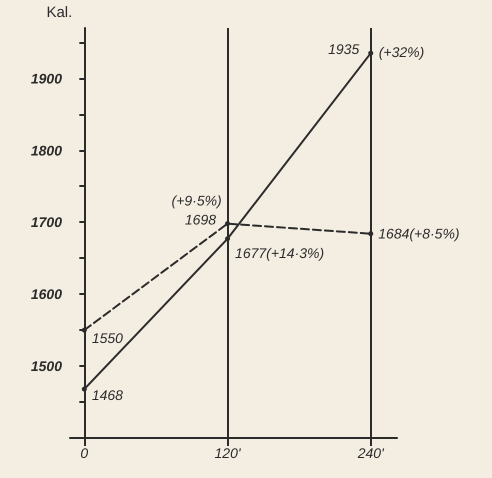 This screenshot has height=478, width=492. What do you see at coordinates (46, 294) in the screenshot?
I see `y-tick-label: 1600` at bounding box center [46, 294].